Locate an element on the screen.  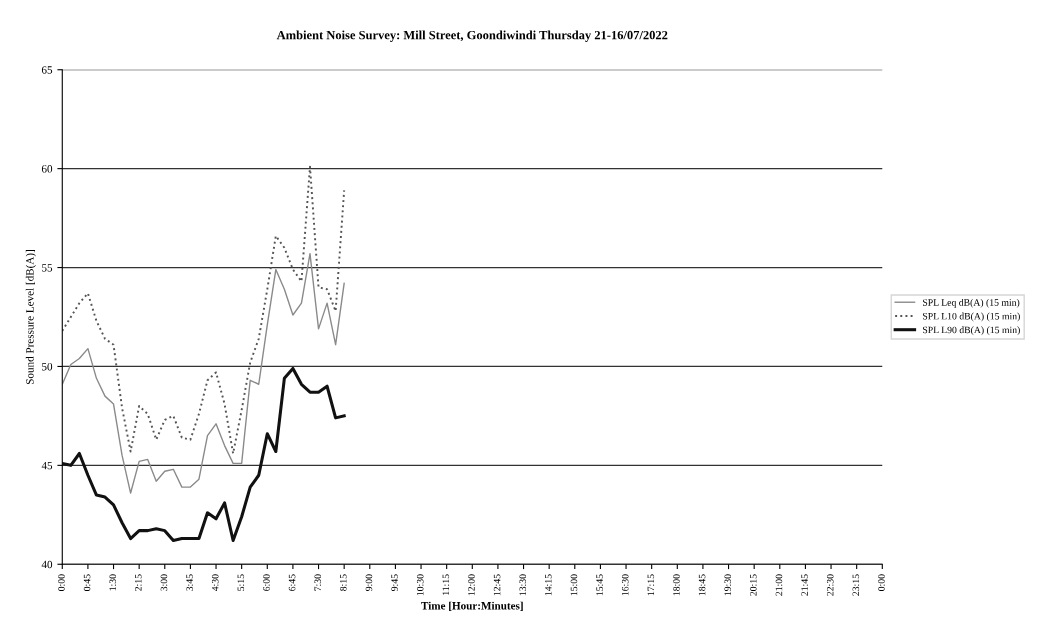
x-tick-label: 10:30 is located at coordinates (420, 585).